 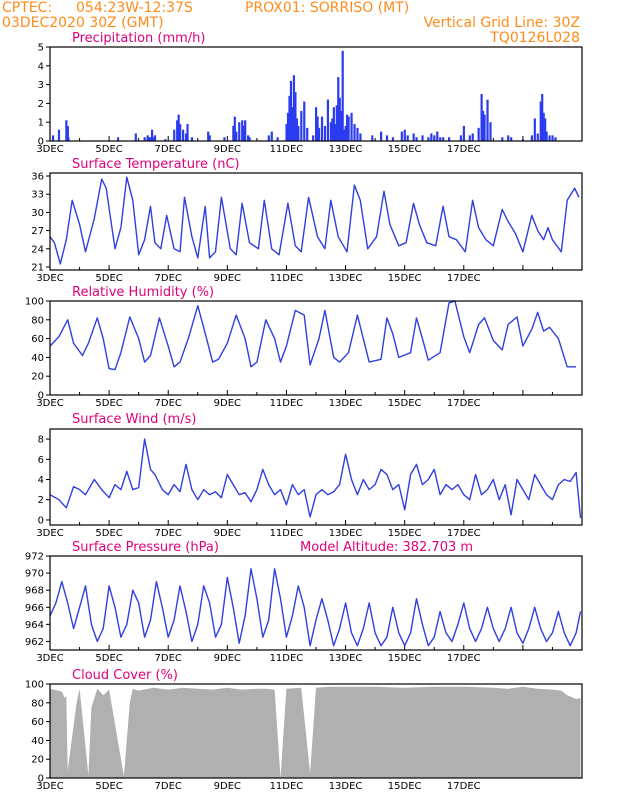 What do you see at coordinates (143, 292) in the screenshot?
I see `humidity-title: Relative Humidity (%)` at bounding box center [143, 292].